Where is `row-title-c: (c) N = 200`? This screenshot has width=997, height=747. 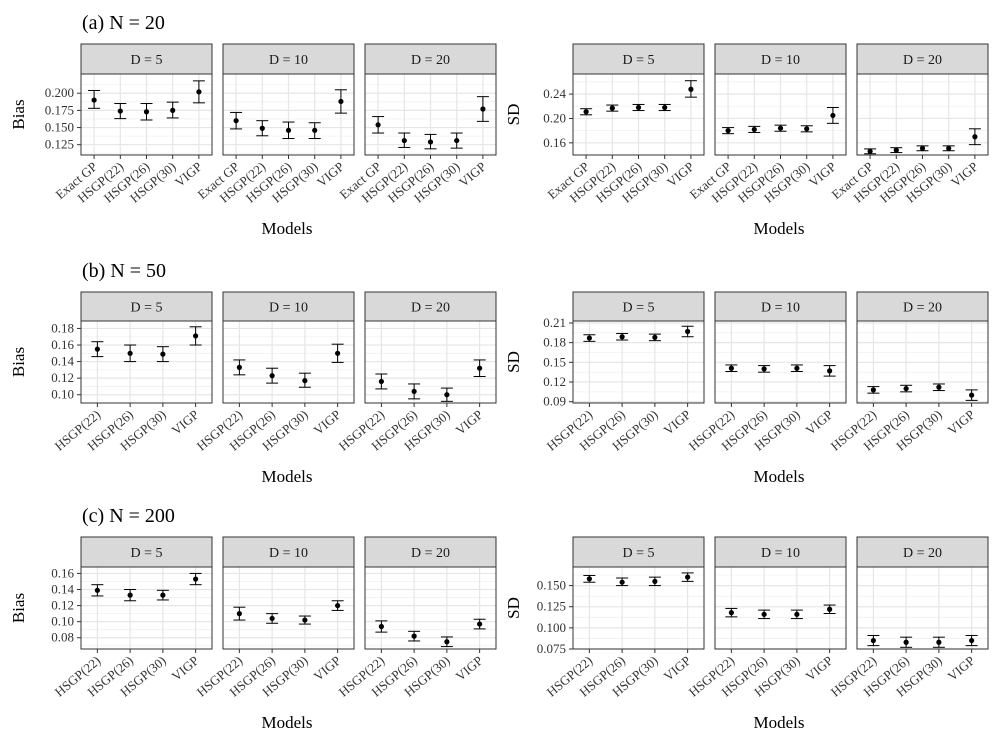 row-title-c: (c) N = 200 is located at coordinates (128, 516).